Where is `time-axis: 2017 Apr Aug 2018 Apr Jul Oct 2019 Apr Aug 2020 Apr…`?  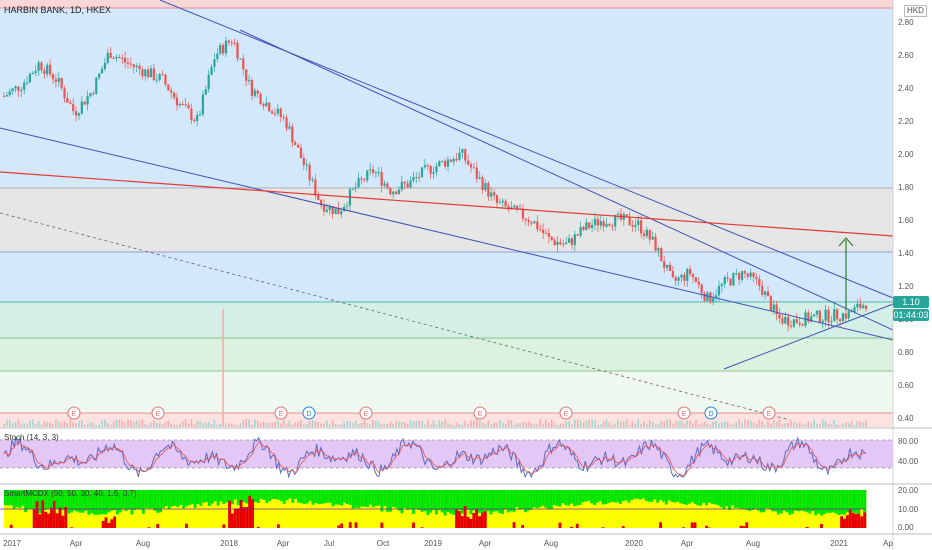 time-axis: 2017 Apr Aug 2018 Apr Jul Oct 2019 Apr Aug 2020 Apr… is located at coordinates (448, 543).